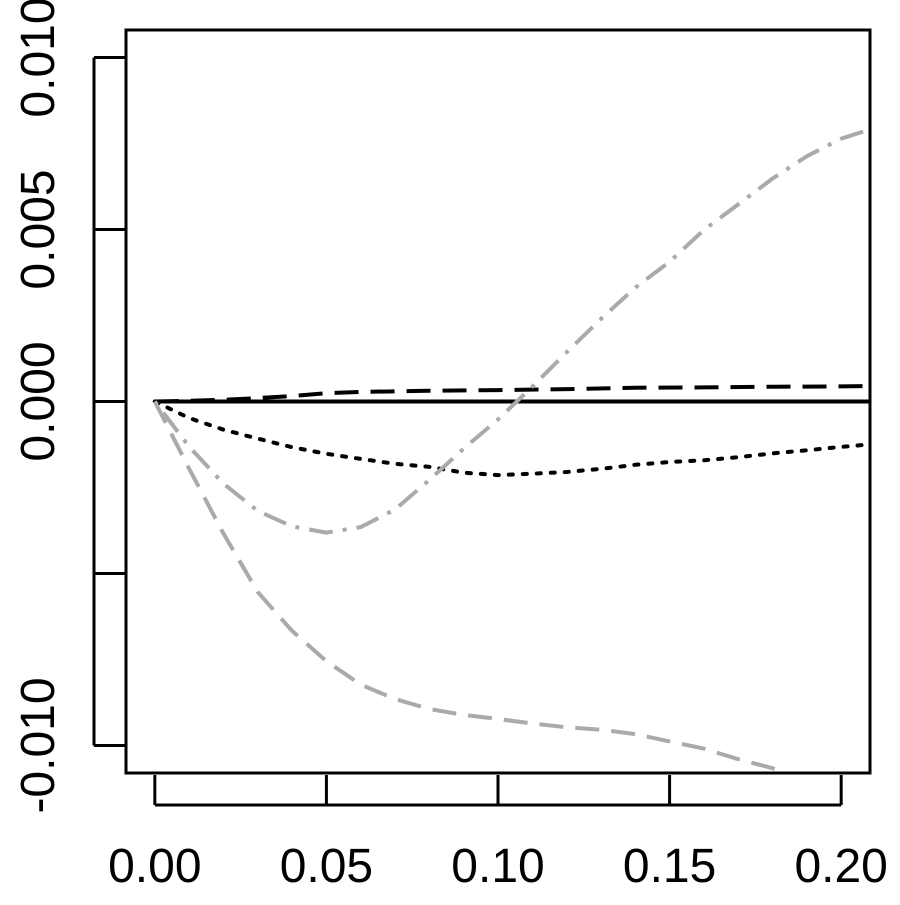 The height and width of the screenshot is (905, 900). Describe the element at coordinates (497, 866) in the screenshot. I see `x-tick-label: 0.10` at that location.